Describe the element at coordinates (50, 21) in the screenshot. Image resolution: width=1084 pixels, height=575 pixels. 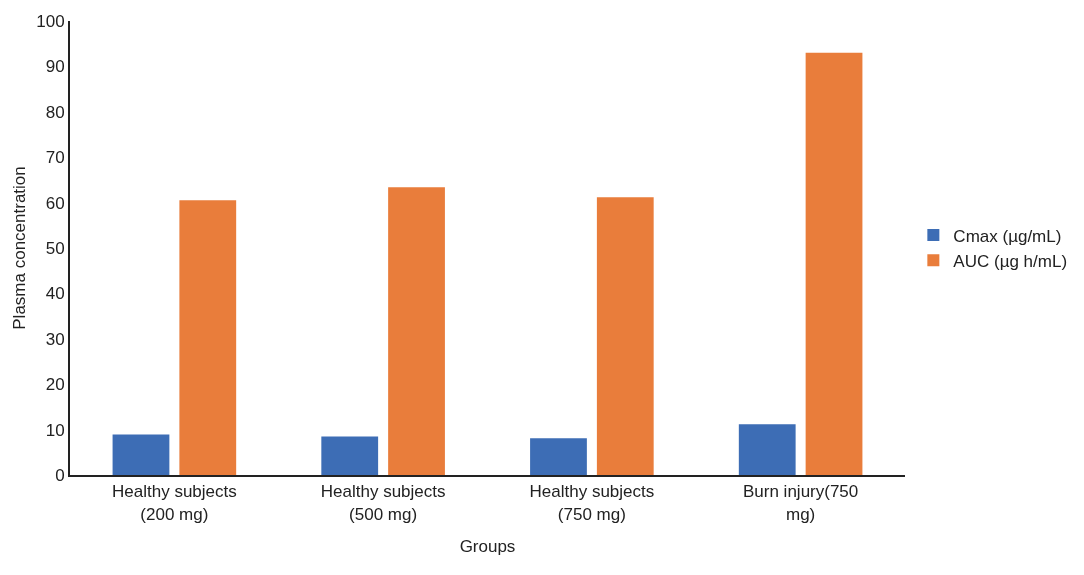
I see `y-tick-label: 100` at that location.